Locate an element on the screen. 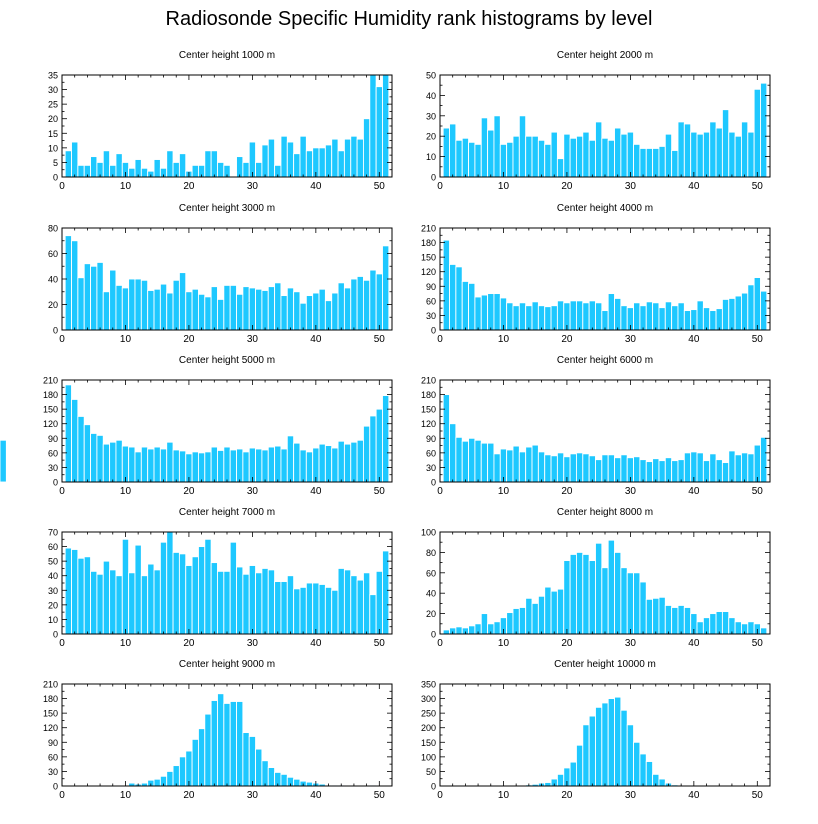 This screenshot has width=818, height=824. x-tick-label: 0 is located at coordinates (440, 186).